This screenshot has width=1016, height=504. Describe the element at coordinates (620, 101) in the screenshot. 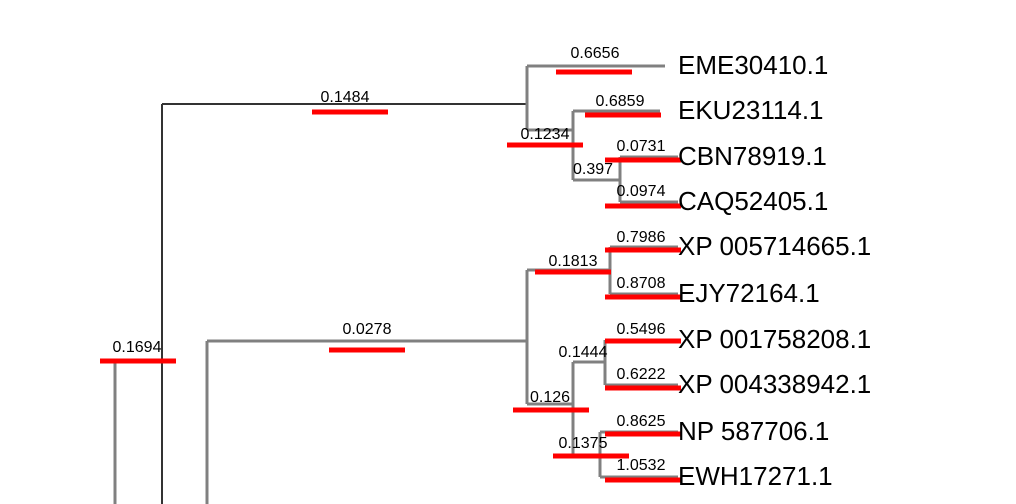

I see `branch-label: 0.6859` at that location.